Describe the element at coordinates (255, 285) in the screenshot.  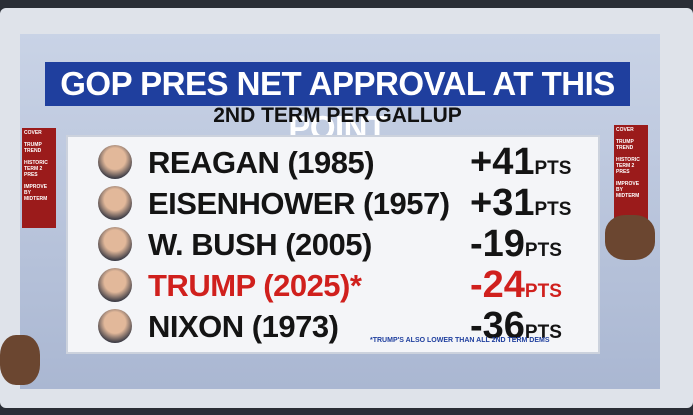
I see `president-name: TRUMP (2025)*` at that location.